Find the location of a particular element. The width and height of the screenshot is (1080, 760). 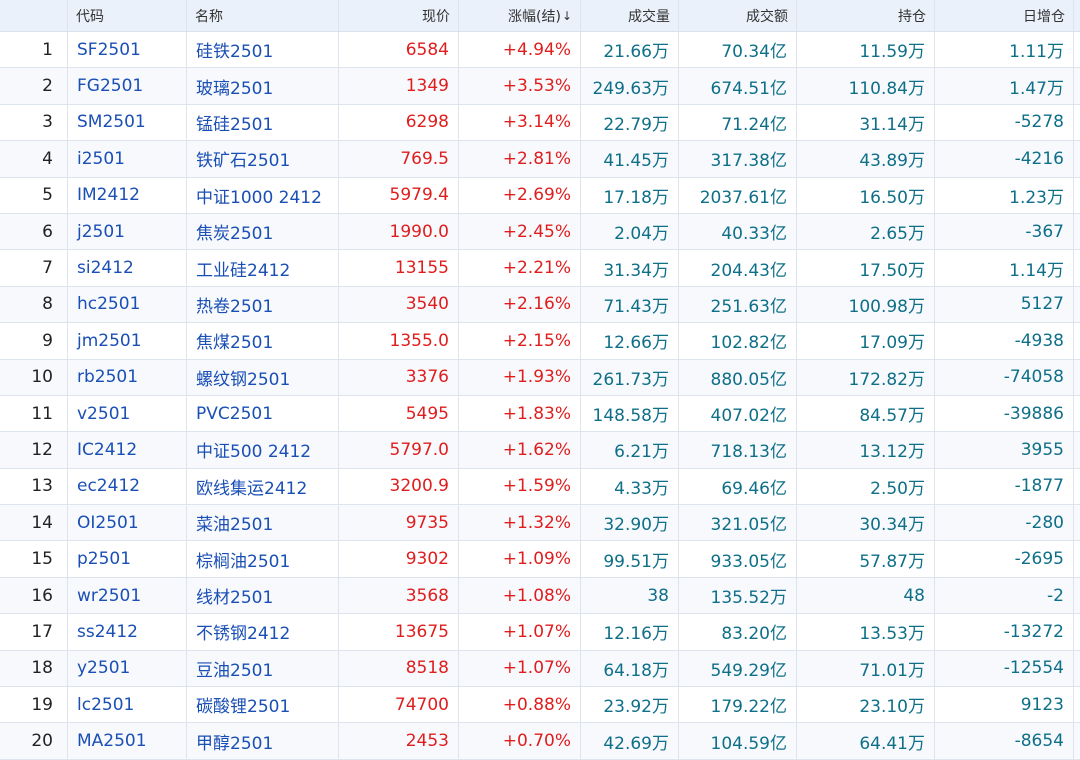

row-index-cell: 20 is located at coordinates (34, 741).